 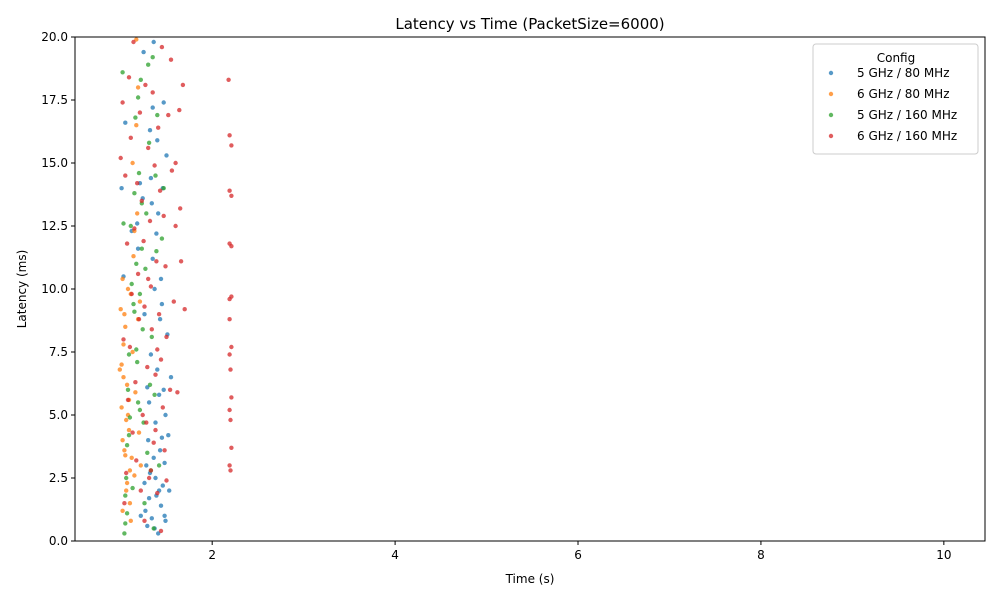 What do you see at coordinates (58, 541) in the screenshot?
I see `y-tick-label: 0.0` at bounding box center [58, 541].